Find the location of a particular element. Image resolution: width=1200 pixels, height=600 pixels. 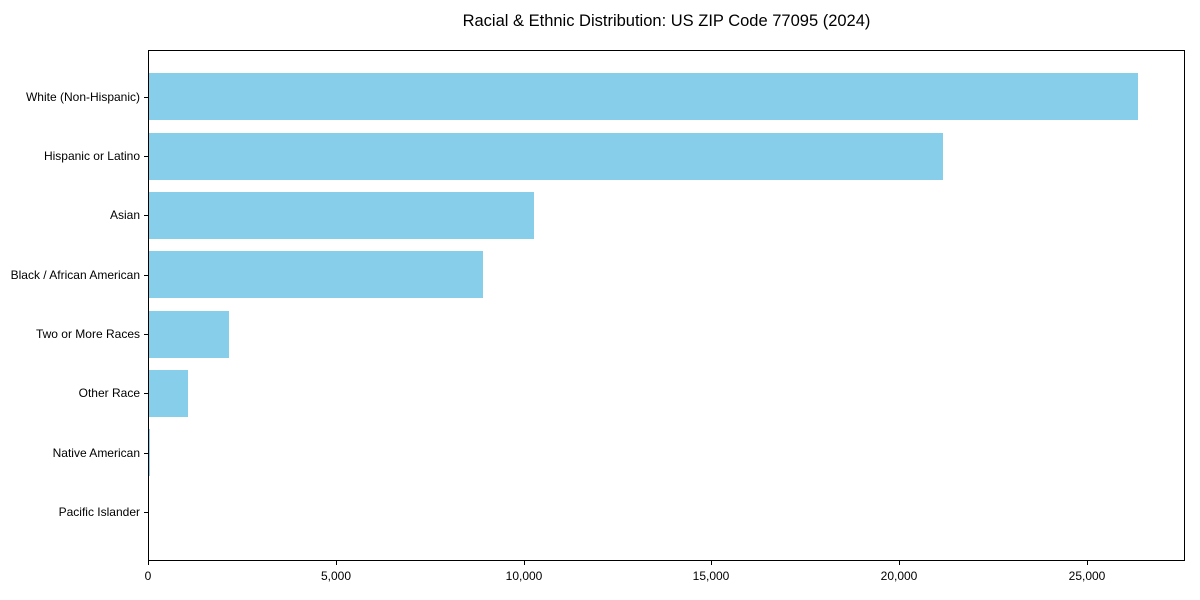

y-tick-label: Pacific Islander is located at coordinates (99, 512).